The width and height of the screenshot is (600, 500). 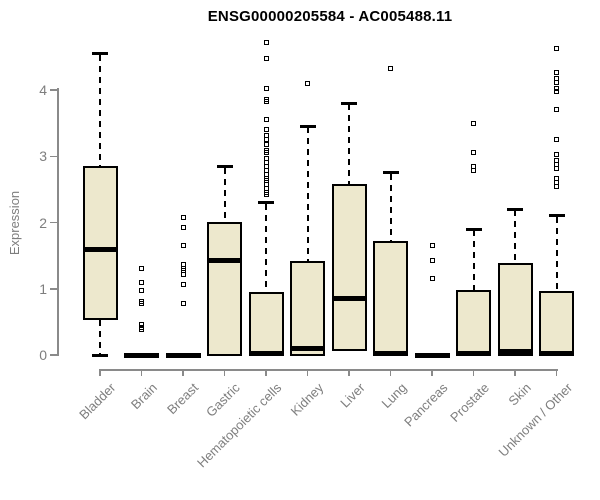 I want to click on y-tick-label-4: 4, so click(x=43, y=90).